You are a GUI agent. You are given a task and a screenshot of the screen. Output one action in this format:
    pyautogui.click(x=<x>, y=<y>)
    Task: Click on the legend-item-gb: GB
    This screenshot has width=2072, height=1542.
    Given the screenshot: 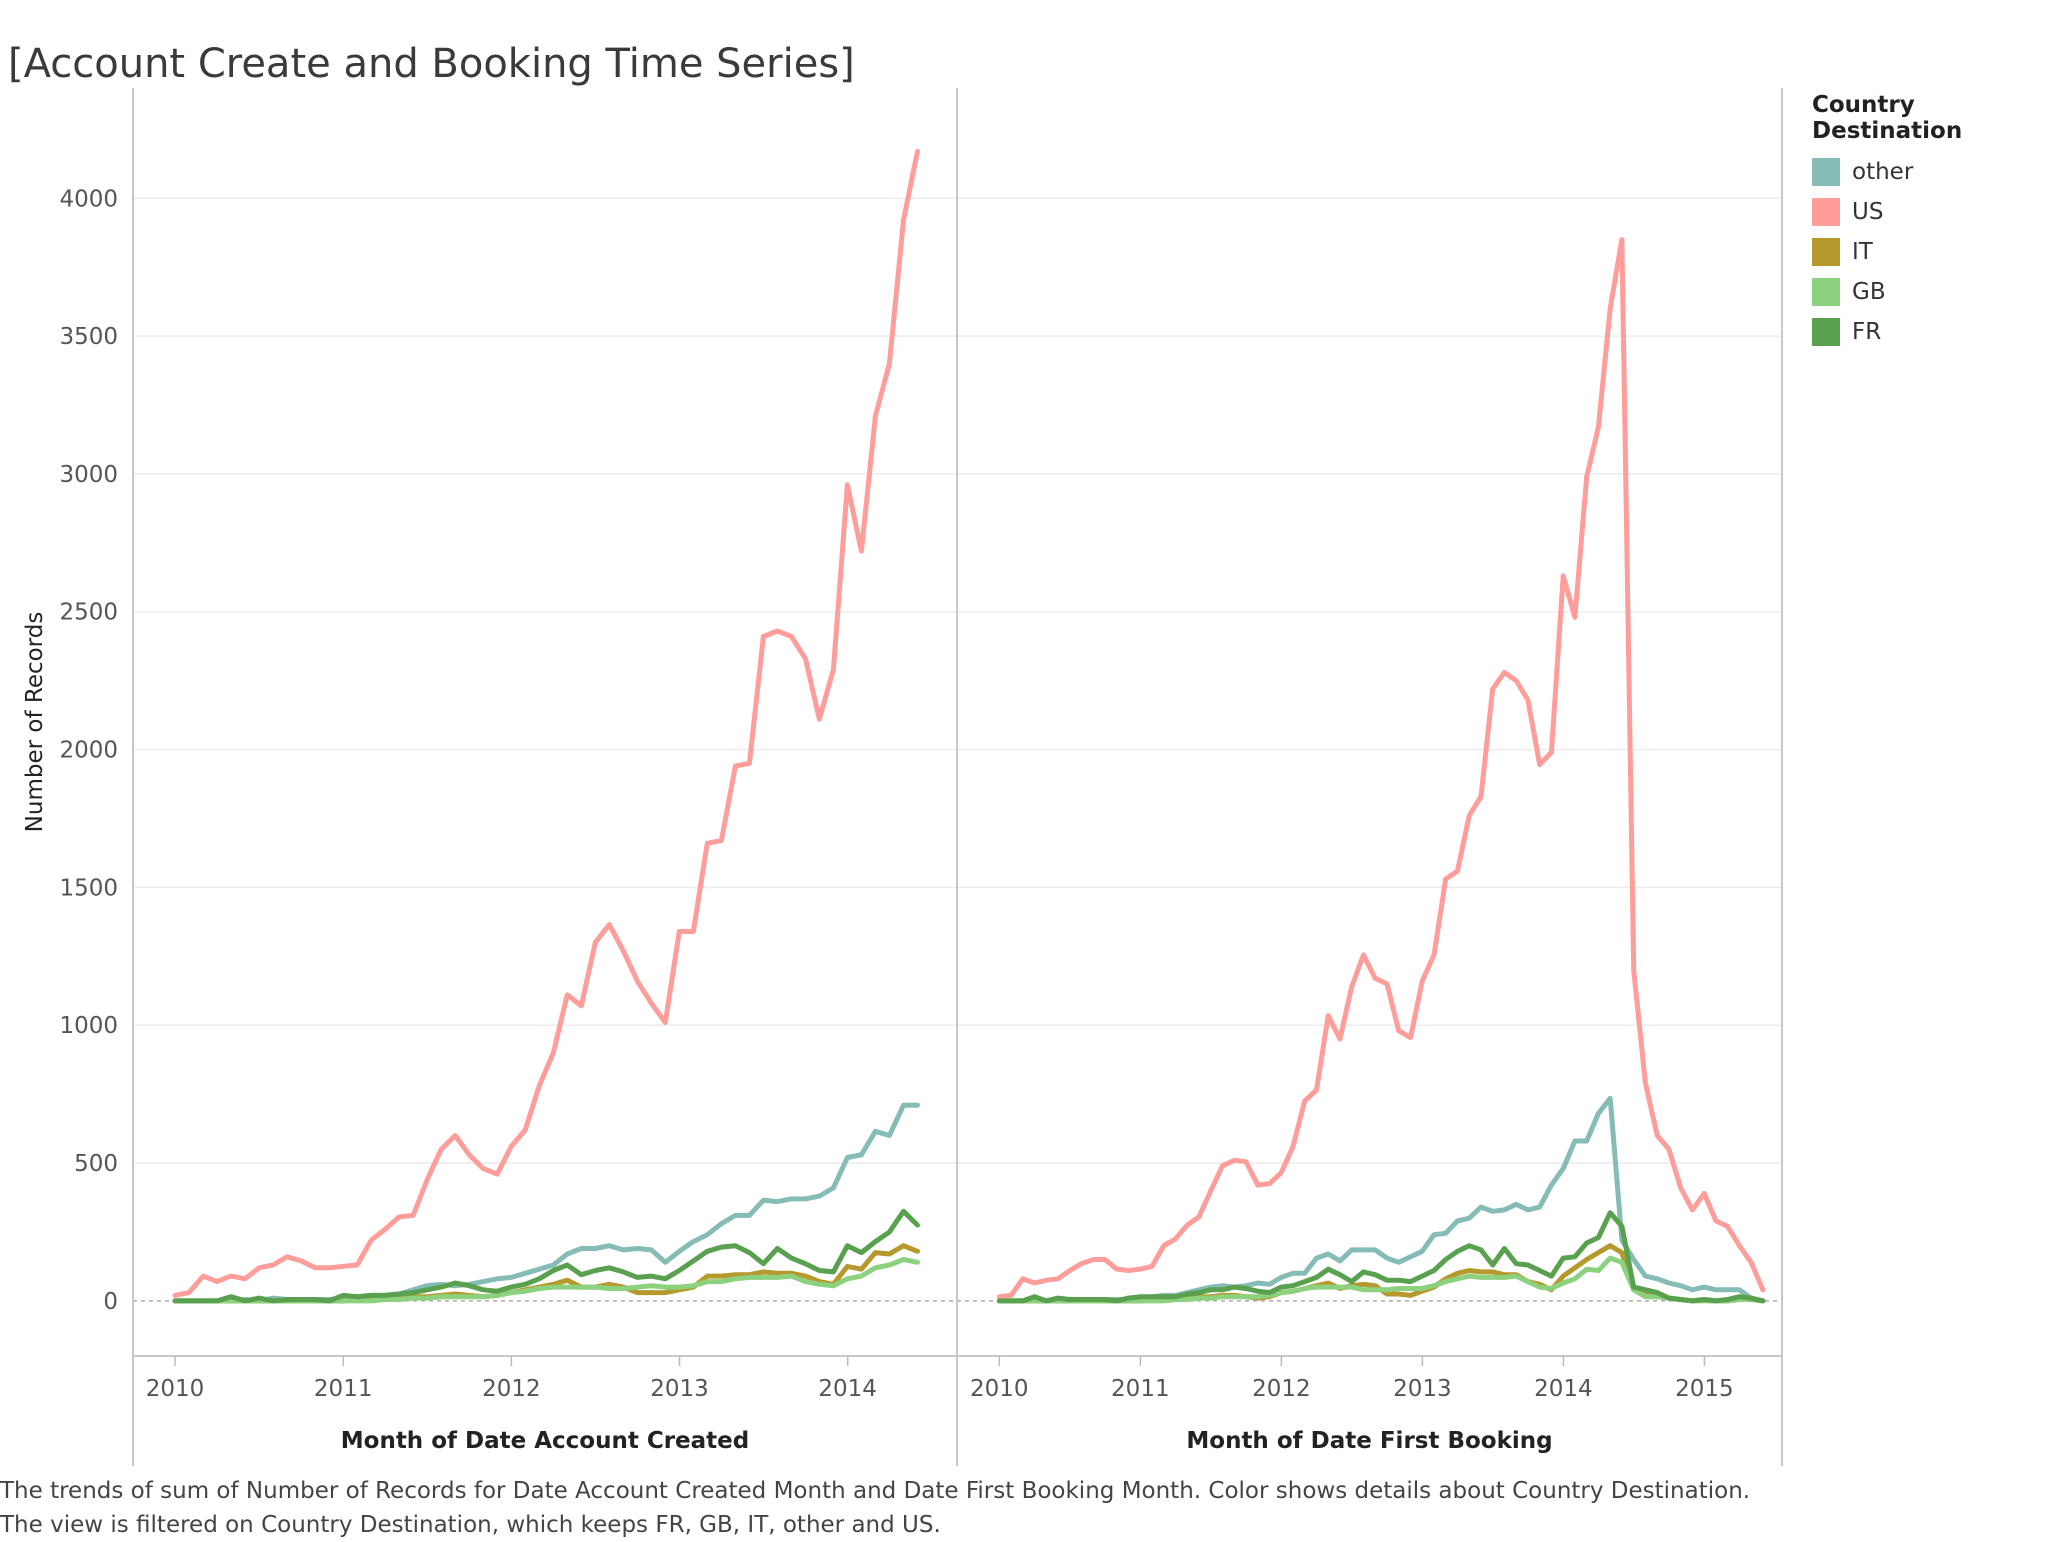 What is the action you would take?
    pyautogui.click(x=1937, y=292)
    